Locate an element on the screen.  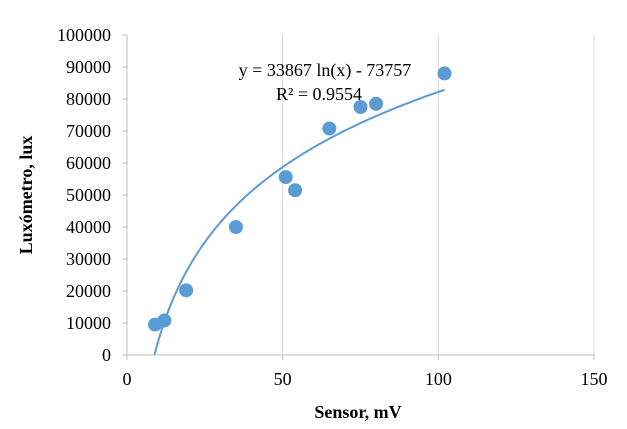
x-tick-label: 100 is located at coordinates (438, 379).